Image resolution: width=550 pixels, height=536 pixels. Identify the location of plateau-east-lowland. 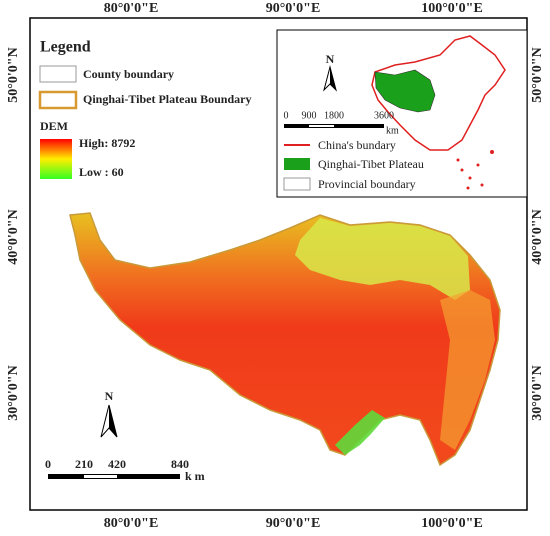
(467, 370).